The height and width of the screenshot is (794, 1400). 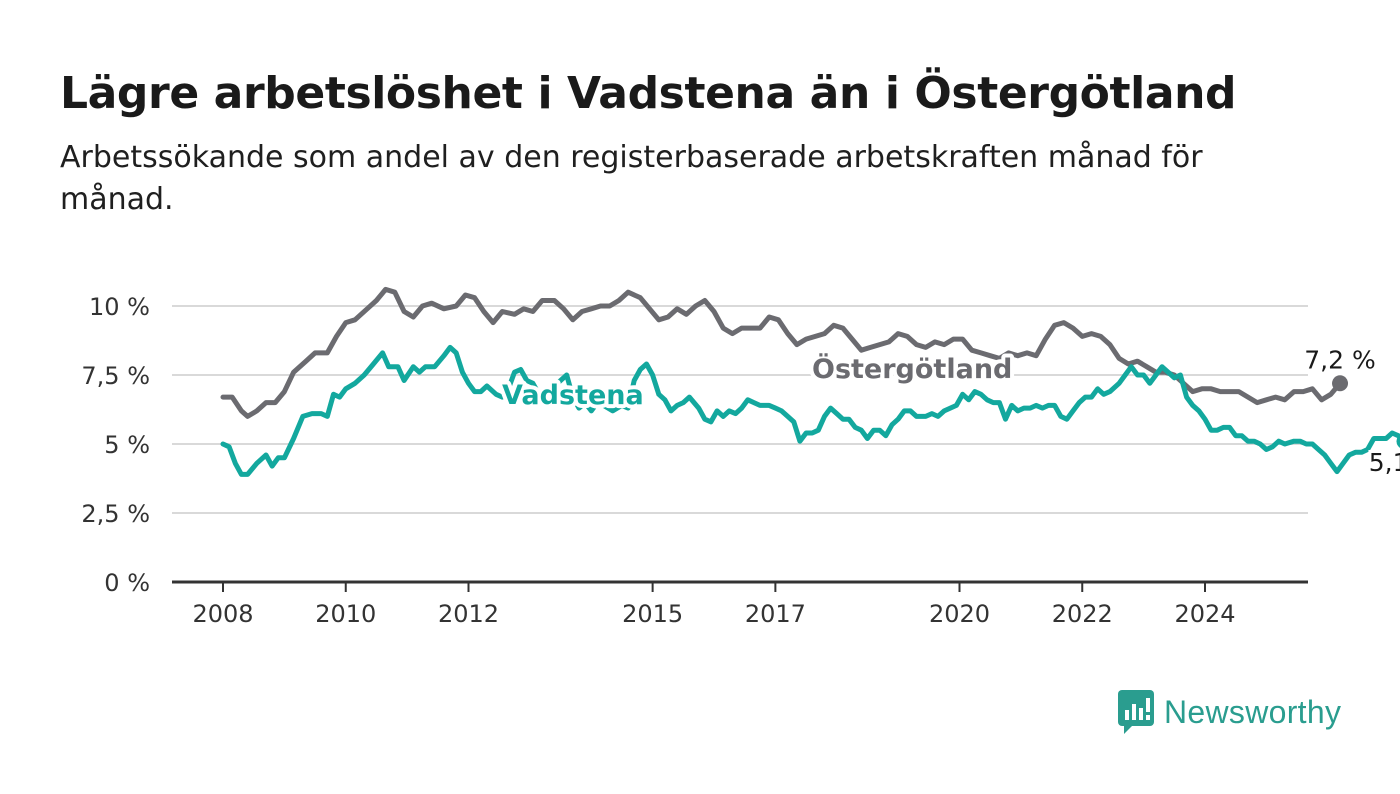 I want to click on series-line-ostergotland, so click(x=781, y=352).